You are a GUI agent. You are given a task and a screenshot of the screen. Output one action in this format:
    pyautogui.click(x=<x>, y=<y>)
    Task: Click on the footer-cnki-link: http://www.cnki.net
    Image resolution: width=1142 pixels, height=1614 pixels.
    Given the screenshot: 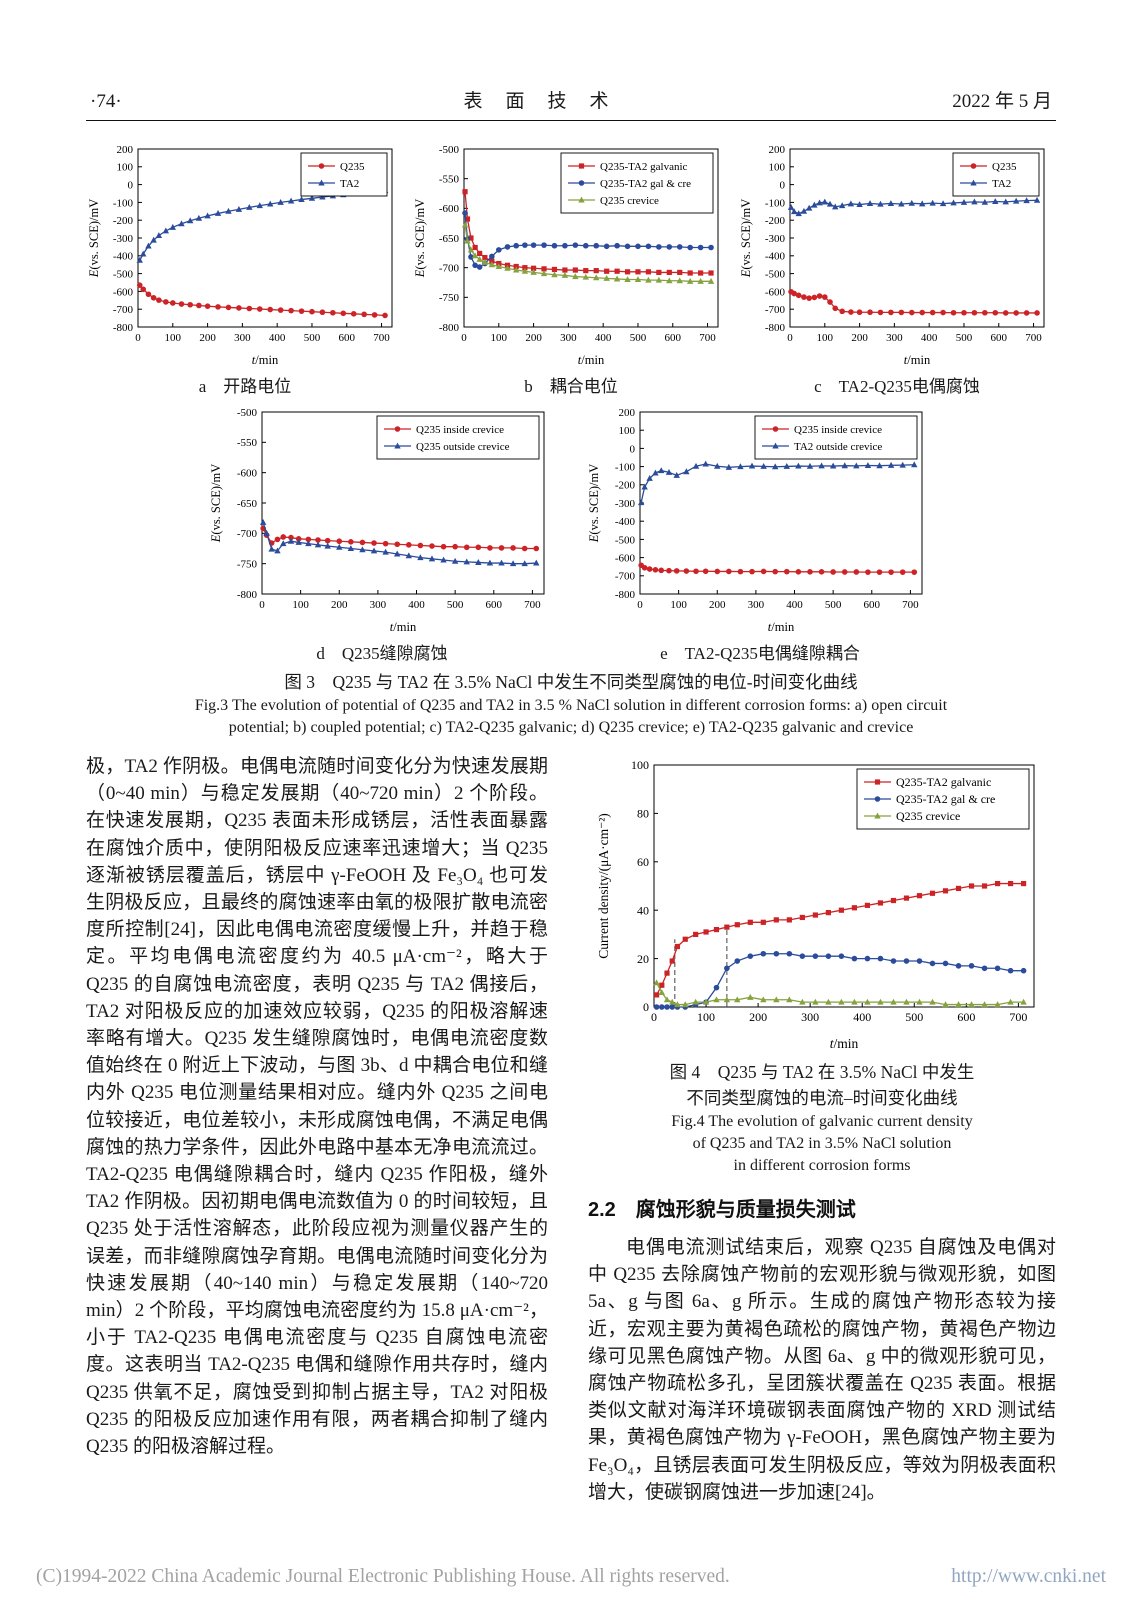 What is the action you would take?
    pyautogui.click(x=1028, y=1576)
    